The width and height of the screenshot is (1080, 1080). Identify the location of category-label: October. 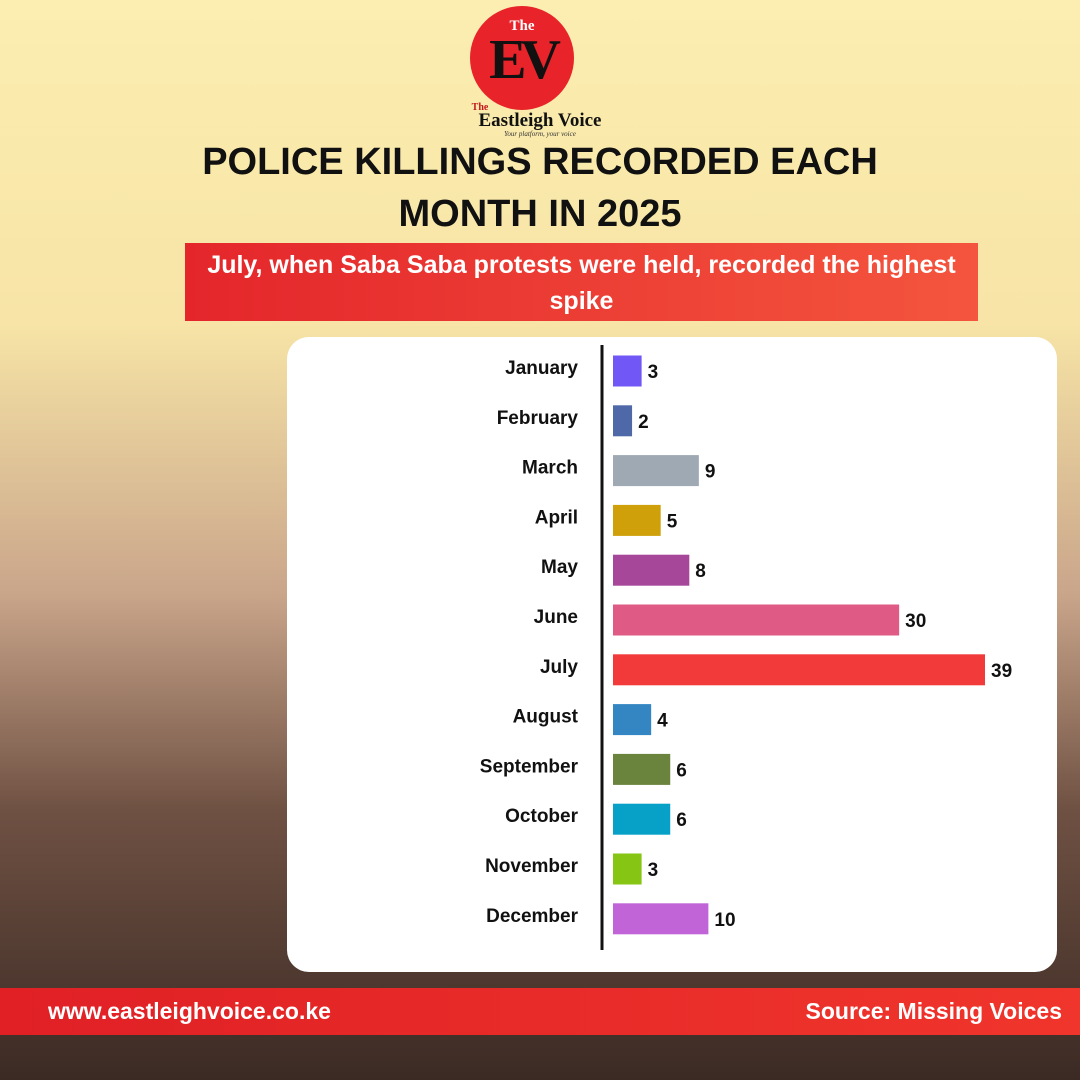
(541, 816).